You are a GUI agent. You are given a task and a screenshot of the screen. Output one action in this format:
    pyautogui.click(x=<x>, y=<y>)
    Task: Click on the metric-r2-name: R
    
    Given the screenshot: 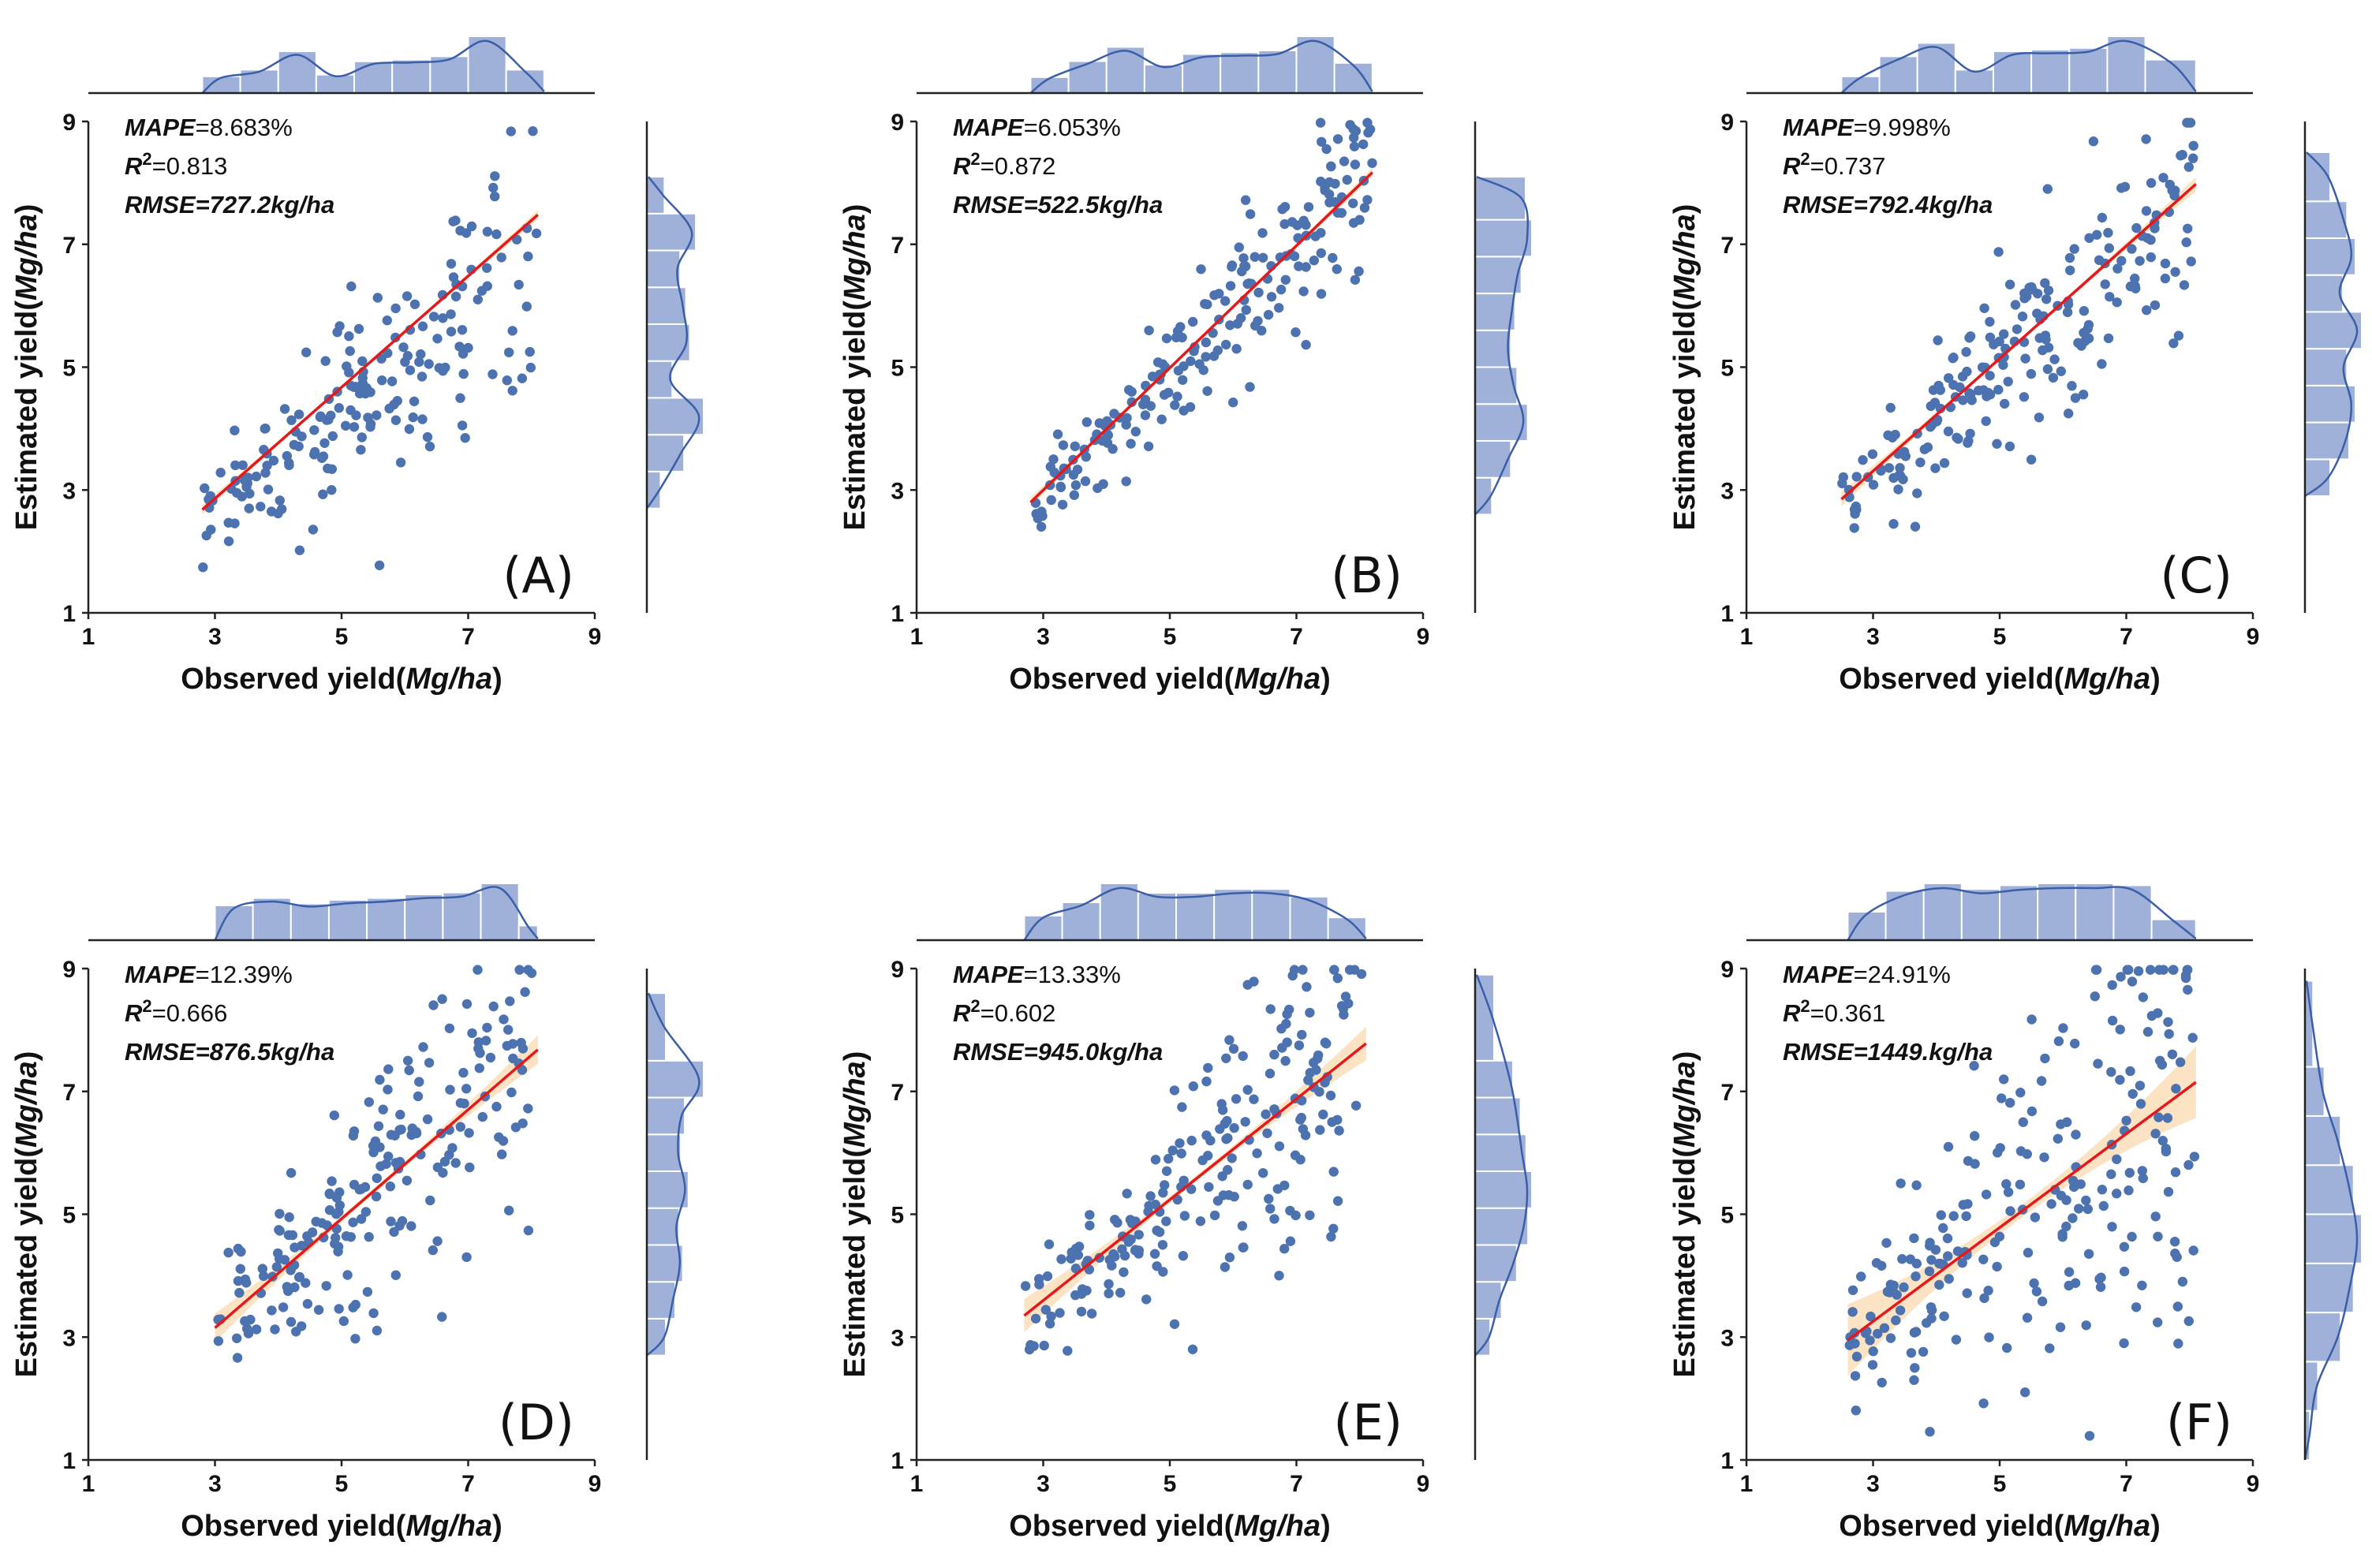 What is the action you would take?
    pyautogui.click(x=962, y=166)
    